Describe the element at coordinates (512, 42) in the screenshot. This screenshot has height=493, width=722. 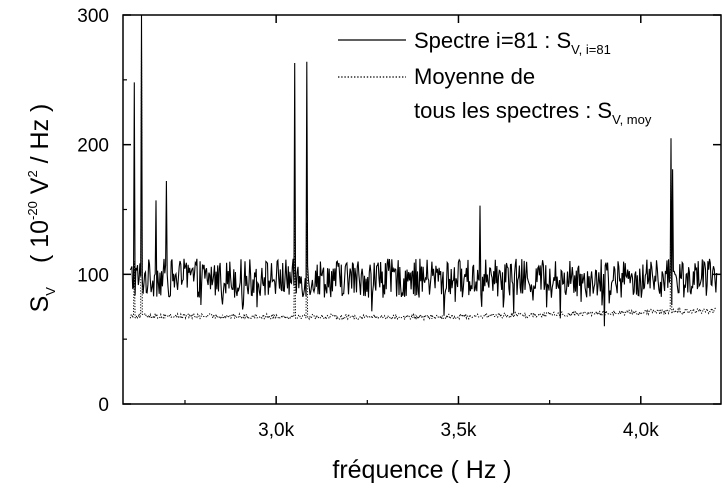
I see `legend-label-spectre: Spectre i=81 : SV, i=81` at that location.